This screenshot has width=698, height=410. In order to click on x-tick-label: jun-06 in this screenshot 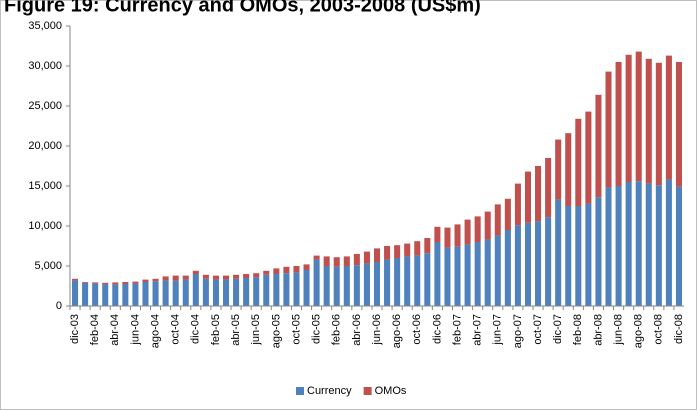, I will do `click(377, 330)`.